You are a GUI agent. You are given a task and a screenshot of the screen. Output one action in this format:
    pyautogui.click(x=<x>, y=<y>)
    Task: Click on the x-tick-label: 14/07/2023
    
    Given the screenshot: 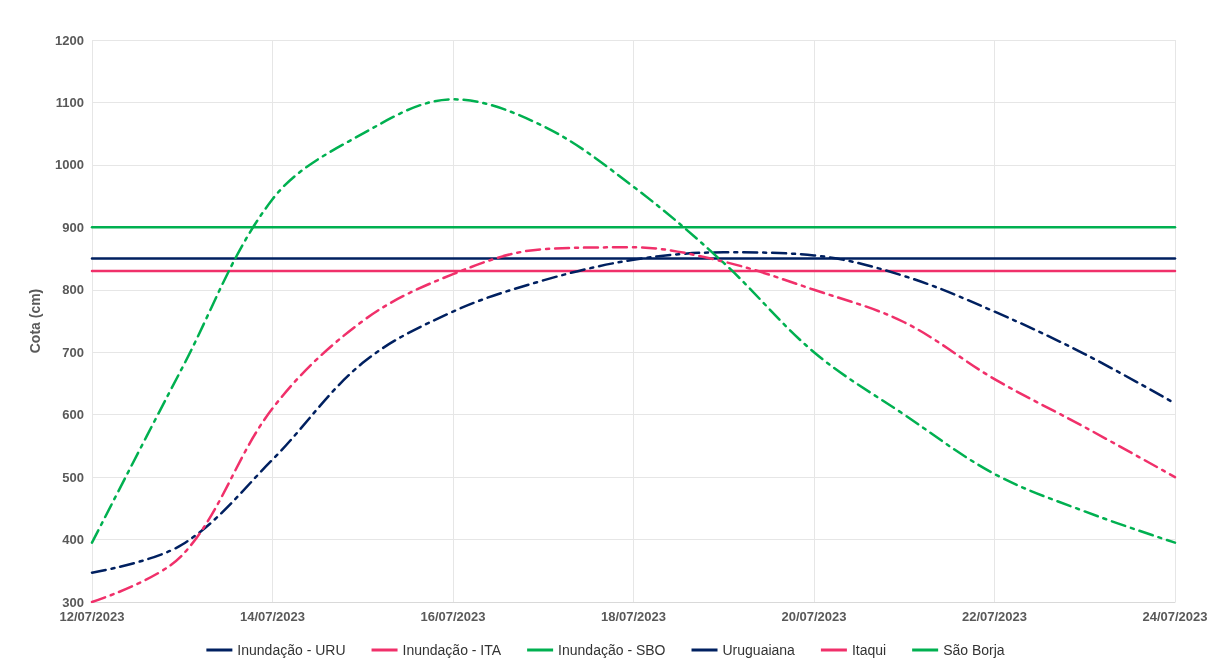 What is the action you would take?
    pyautogui.click(x=272, y=616)
    